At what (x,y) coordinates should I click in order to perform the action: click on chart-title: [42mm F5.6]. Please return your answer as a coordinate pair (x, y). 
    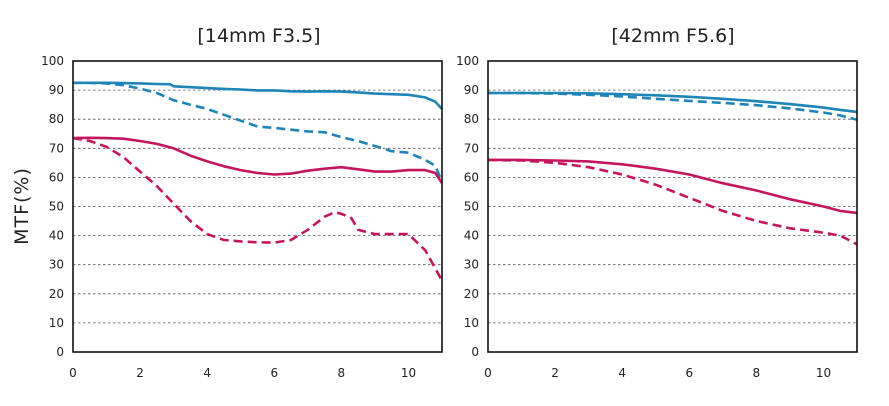
    Looking at the image, I should click on (672, 36).